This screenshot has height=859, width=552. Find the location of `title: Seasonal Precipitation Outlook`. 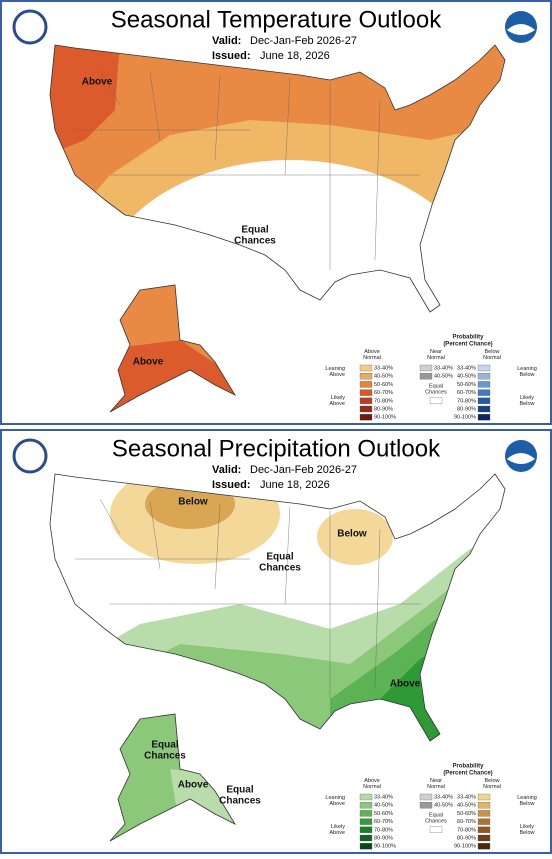

title: Seasonal Precipitation Outlook is located at coordinates (276, 448).